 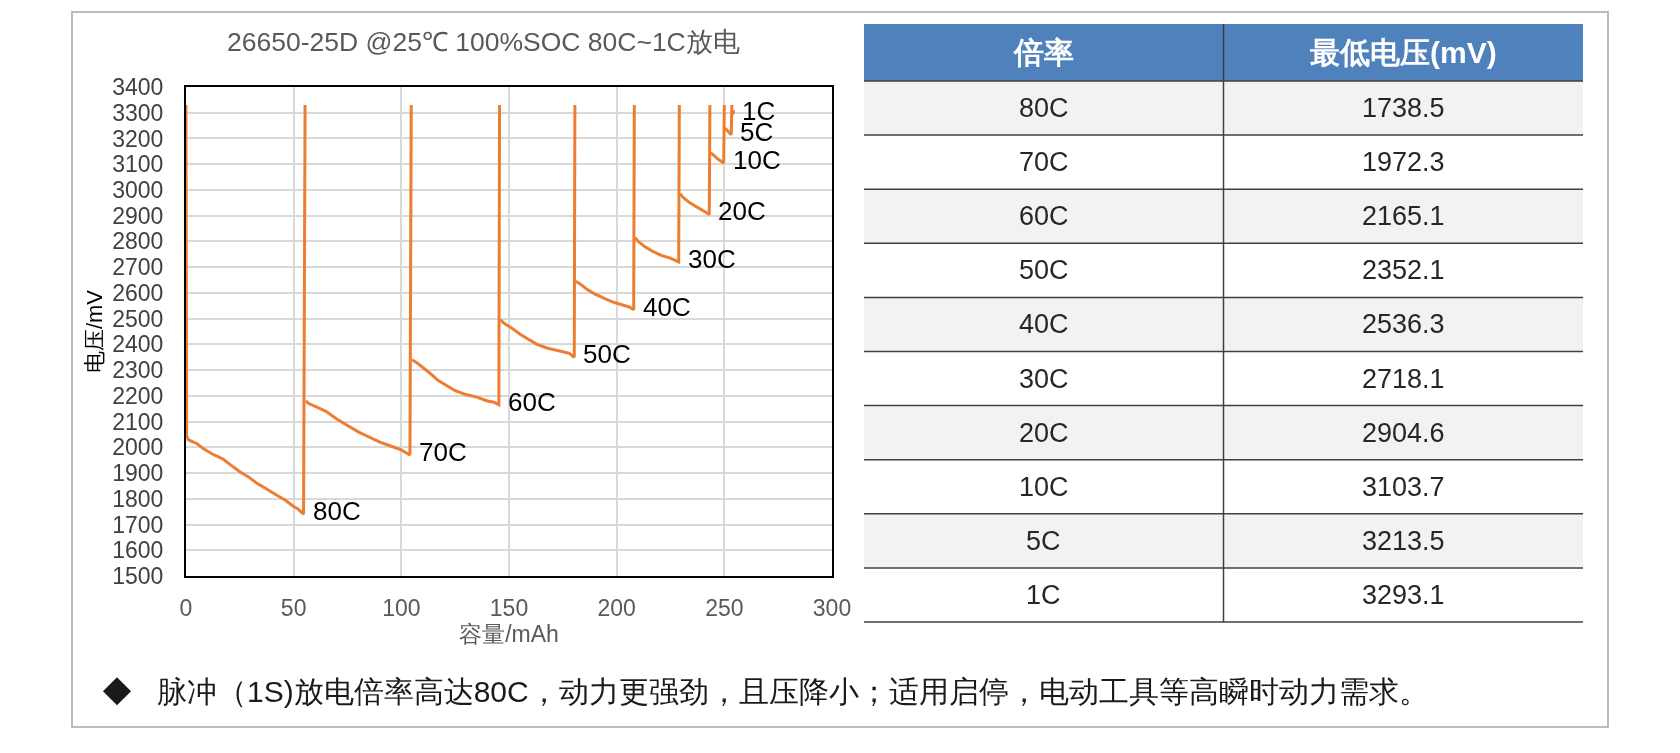 What do you see at coordinates (186, 607) in the screenshot?
I see `x-tick-label: 0` at bounding box center [186, 607].